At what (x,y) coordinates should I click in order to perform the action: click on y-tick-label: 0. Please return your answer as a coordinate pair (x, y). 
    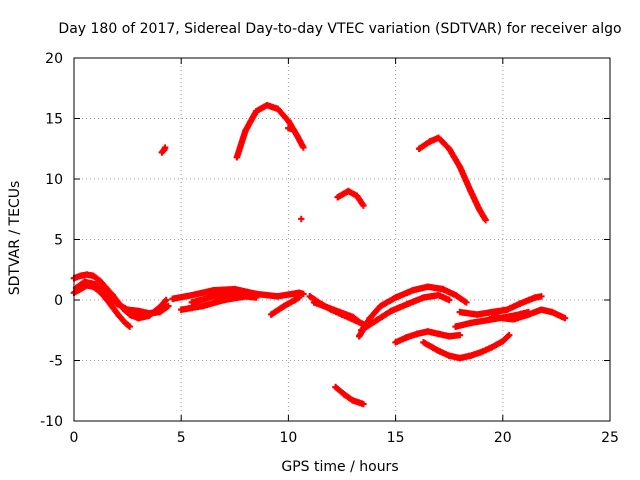
    Looking at the image, I should click on (58, 301).